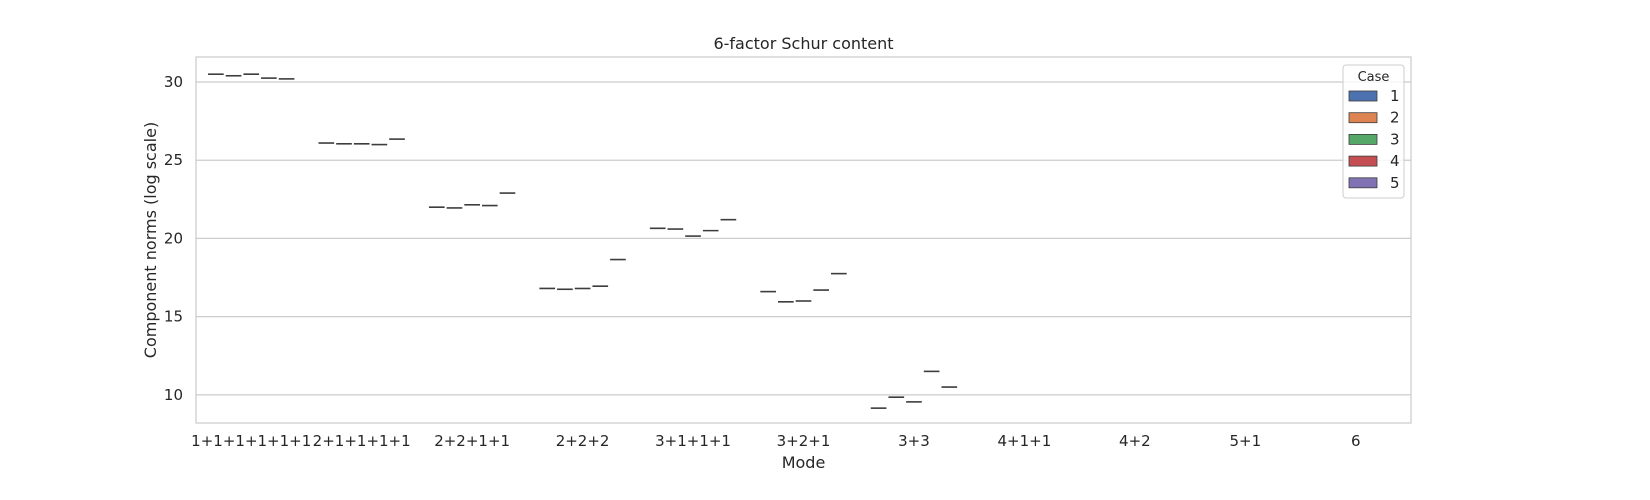 This screenshot has width=1650, height=500. What do you see at coordinates (1395, 118) in the screenshot?
I see `legend-label-case-2: 2` at bounding box center [1395, 118].